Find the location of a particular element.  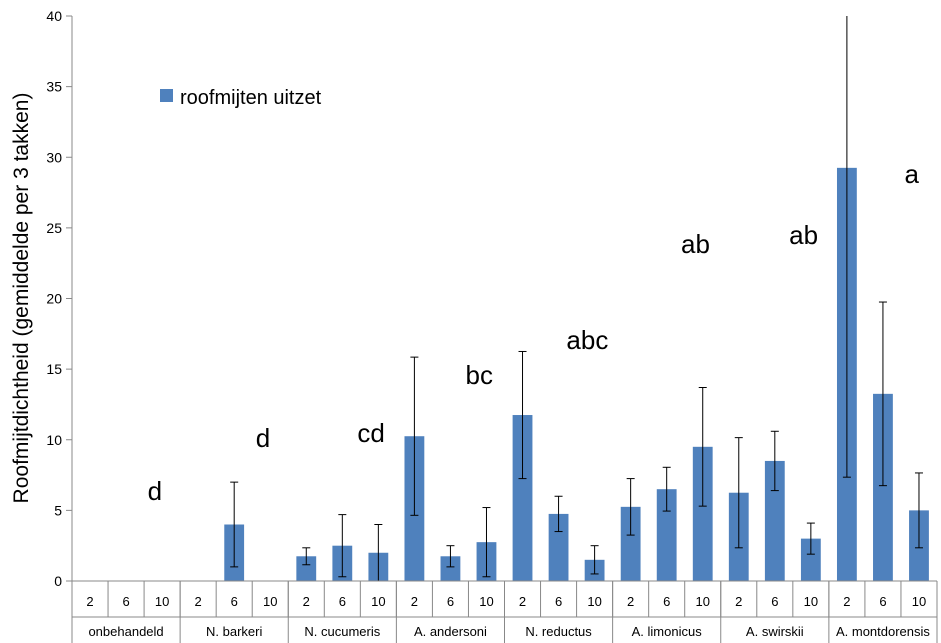

group-label: N. barkeri is located at coordinates (234, 631).